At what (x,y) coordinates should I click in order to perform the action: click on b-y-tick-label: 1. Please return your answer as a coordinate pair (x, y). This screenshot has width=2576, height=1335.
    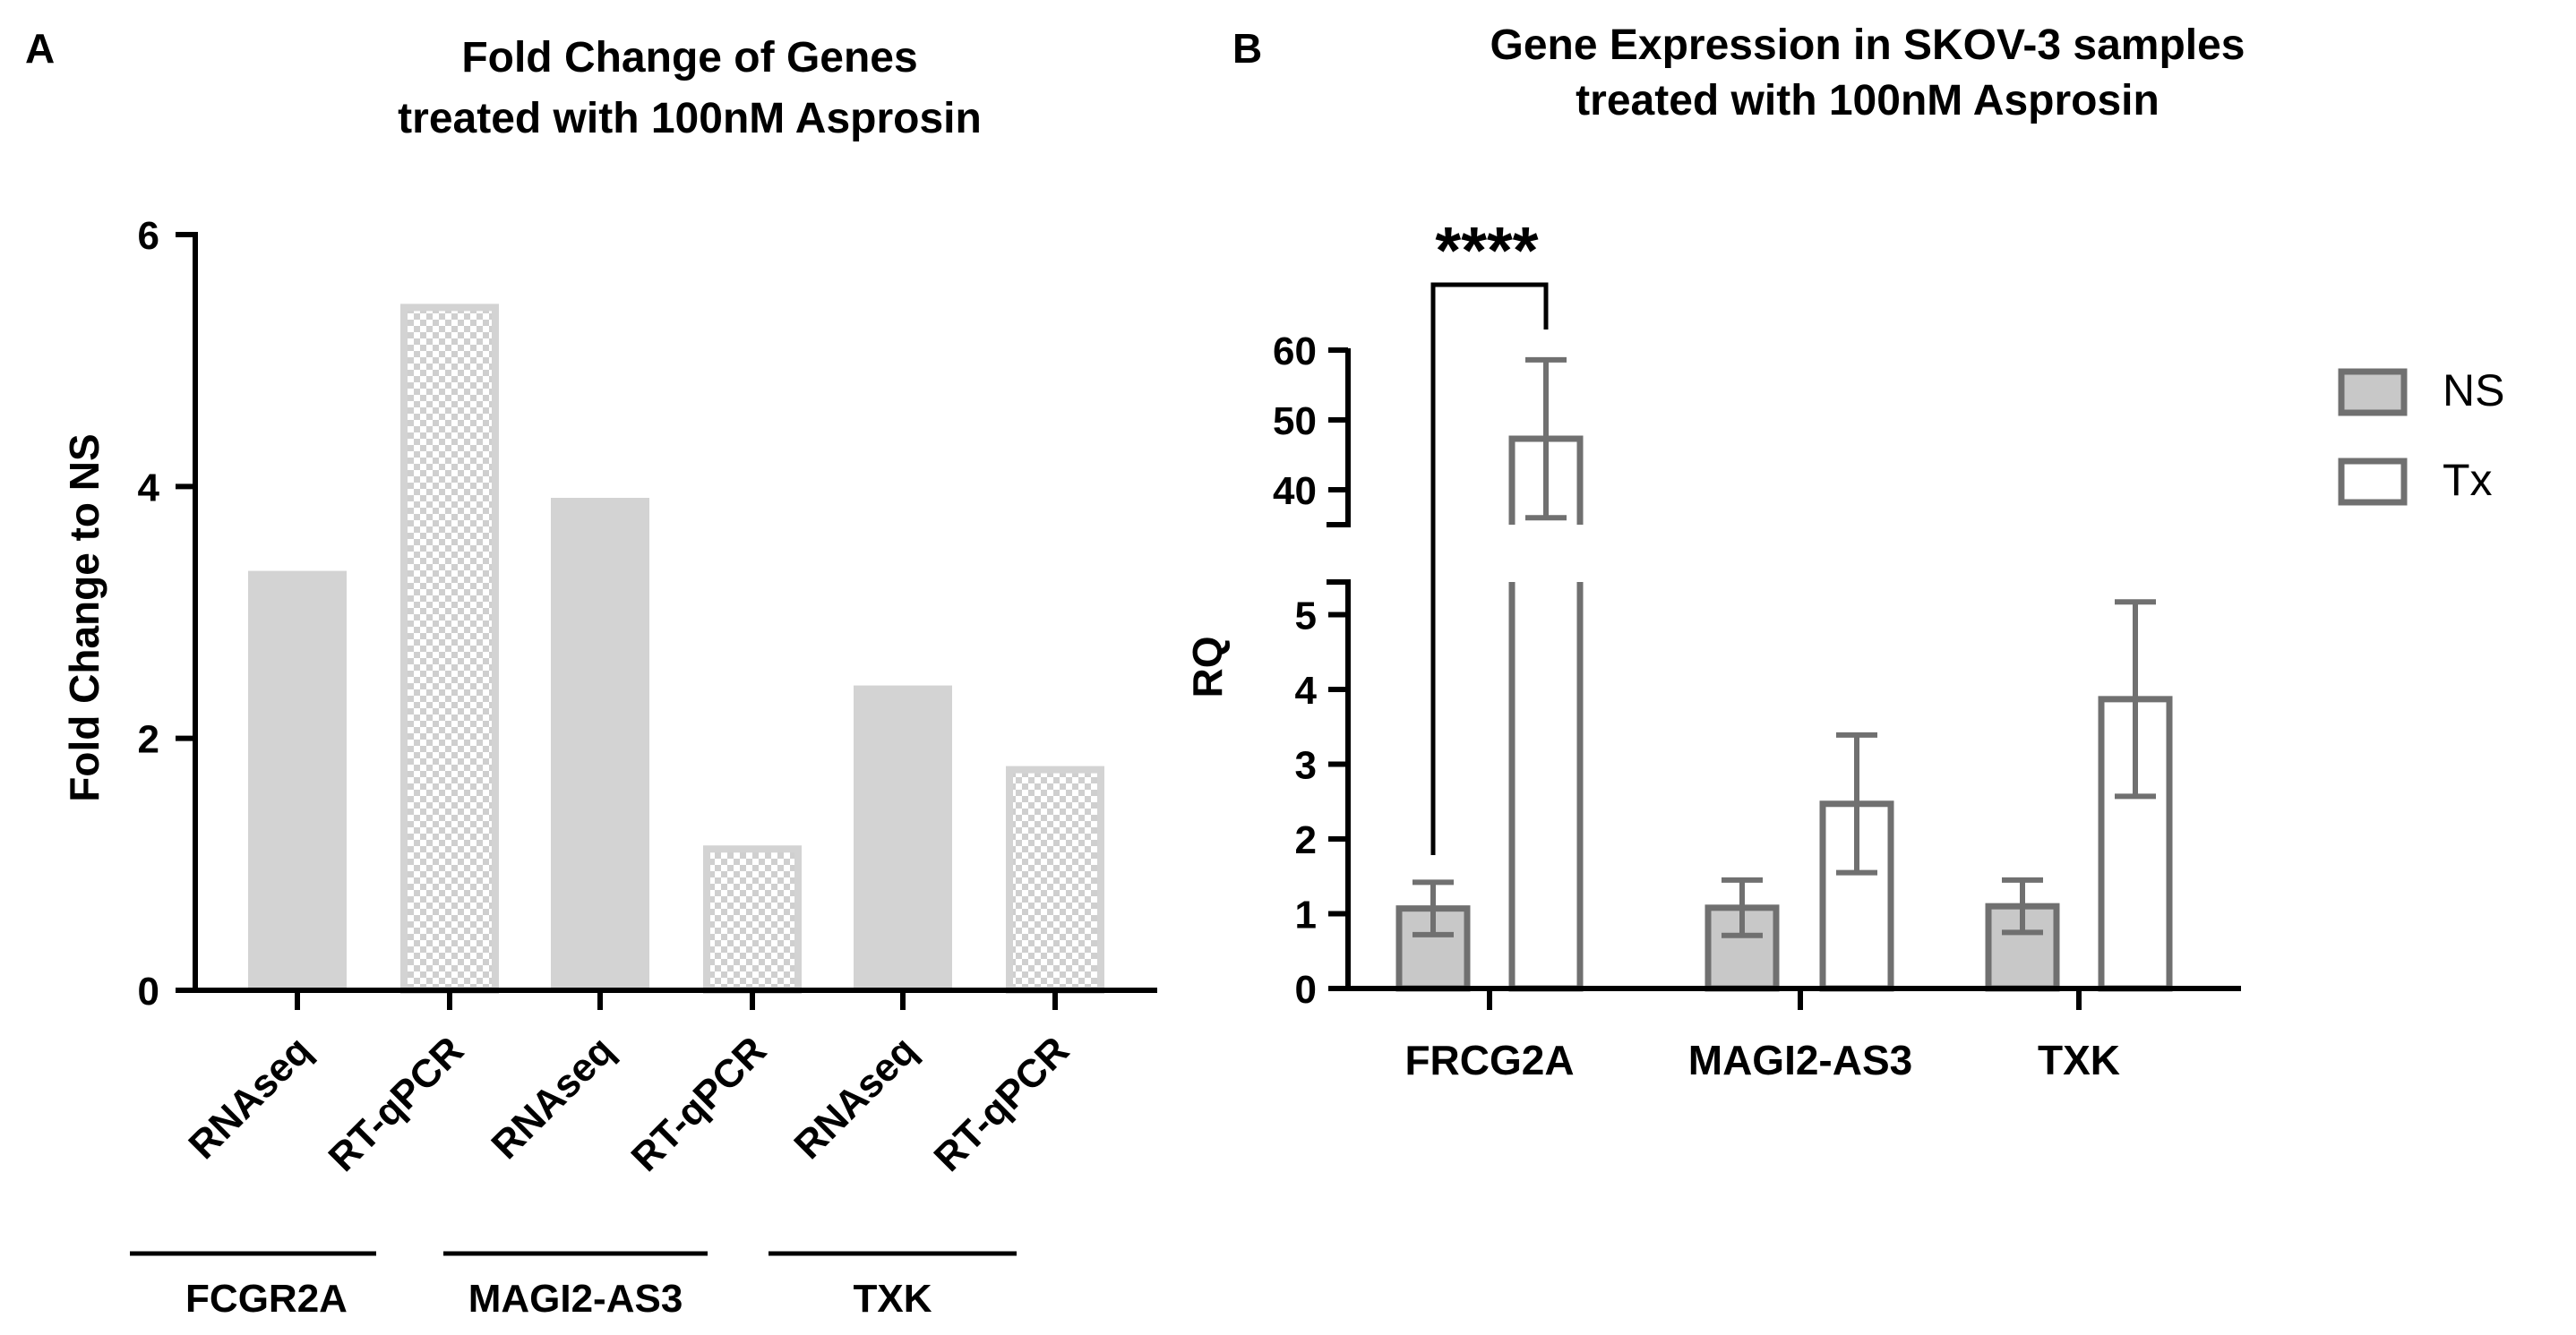
    Looking at the image, I should click on (1306, 915).